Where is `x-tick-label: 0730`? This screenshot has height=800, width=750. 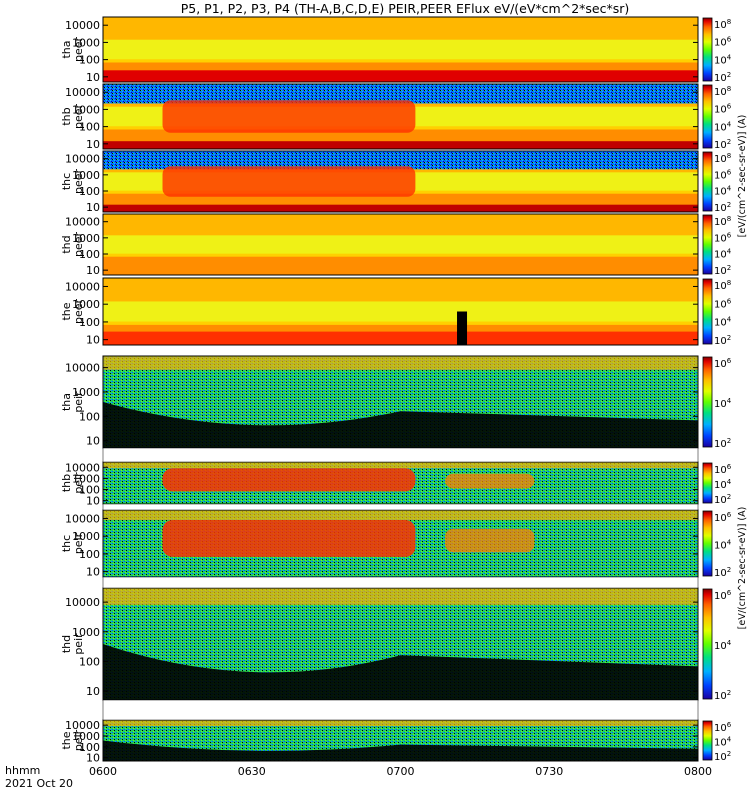 x-tick-label: 0730 is located at coordinates (549, 771).